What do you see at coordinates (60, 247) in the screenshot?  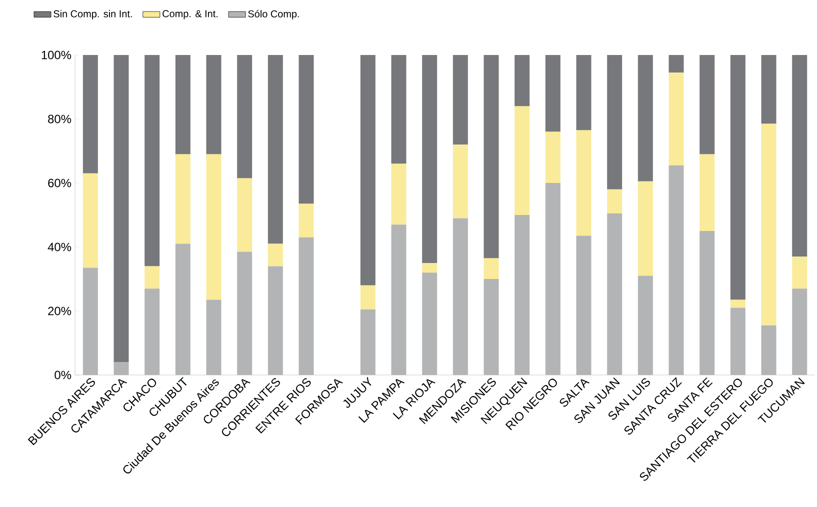 I see `y-tick-label: 40%` at bounding box center [60, 247].